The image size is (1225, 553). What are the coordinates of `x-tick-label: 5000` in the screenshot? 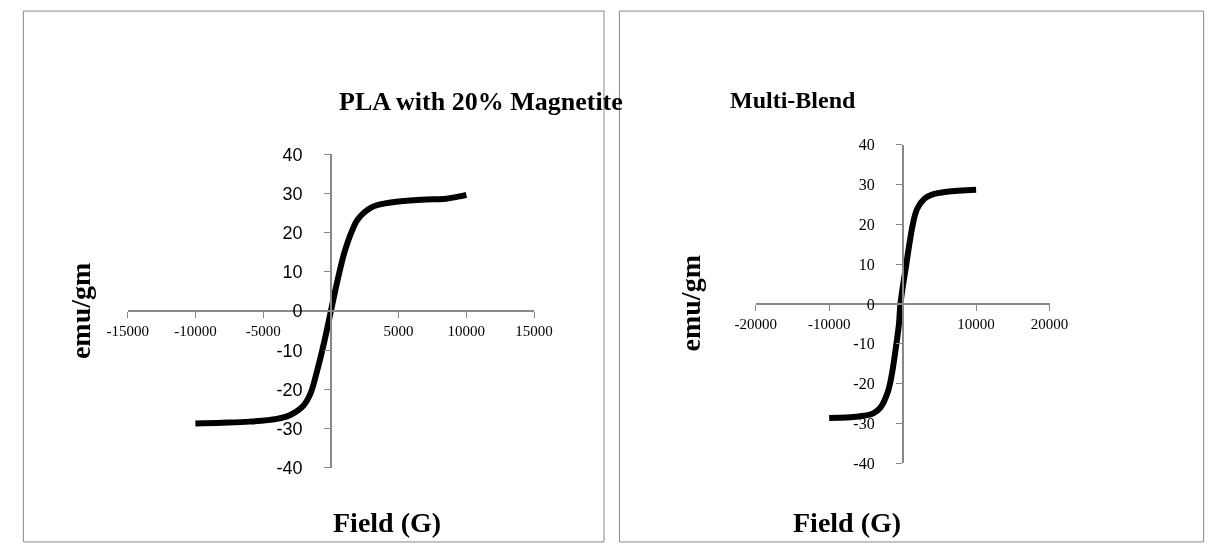 It's located at (398, 330).